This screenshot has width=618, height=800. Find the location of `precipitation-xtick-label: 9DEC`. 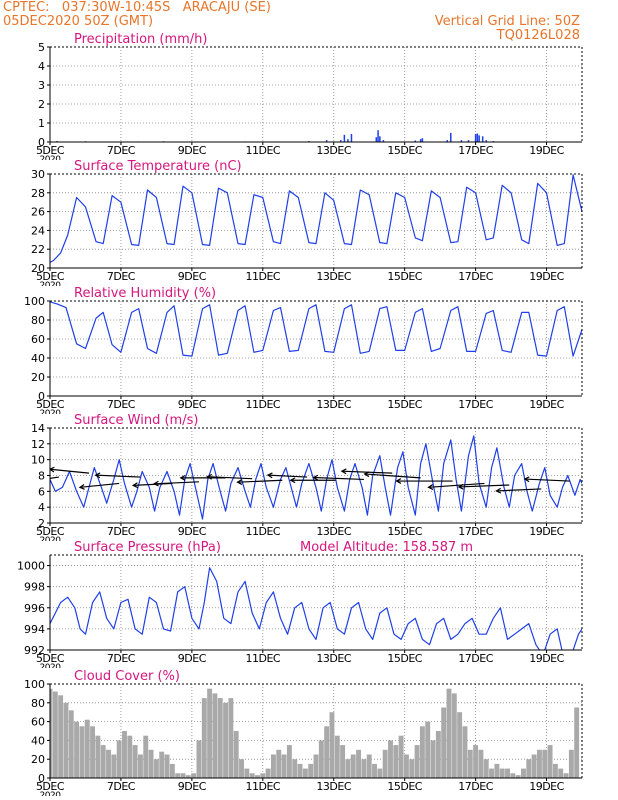

precipitation-xtick-label: 9DEC is located at coordinates (192, 150).